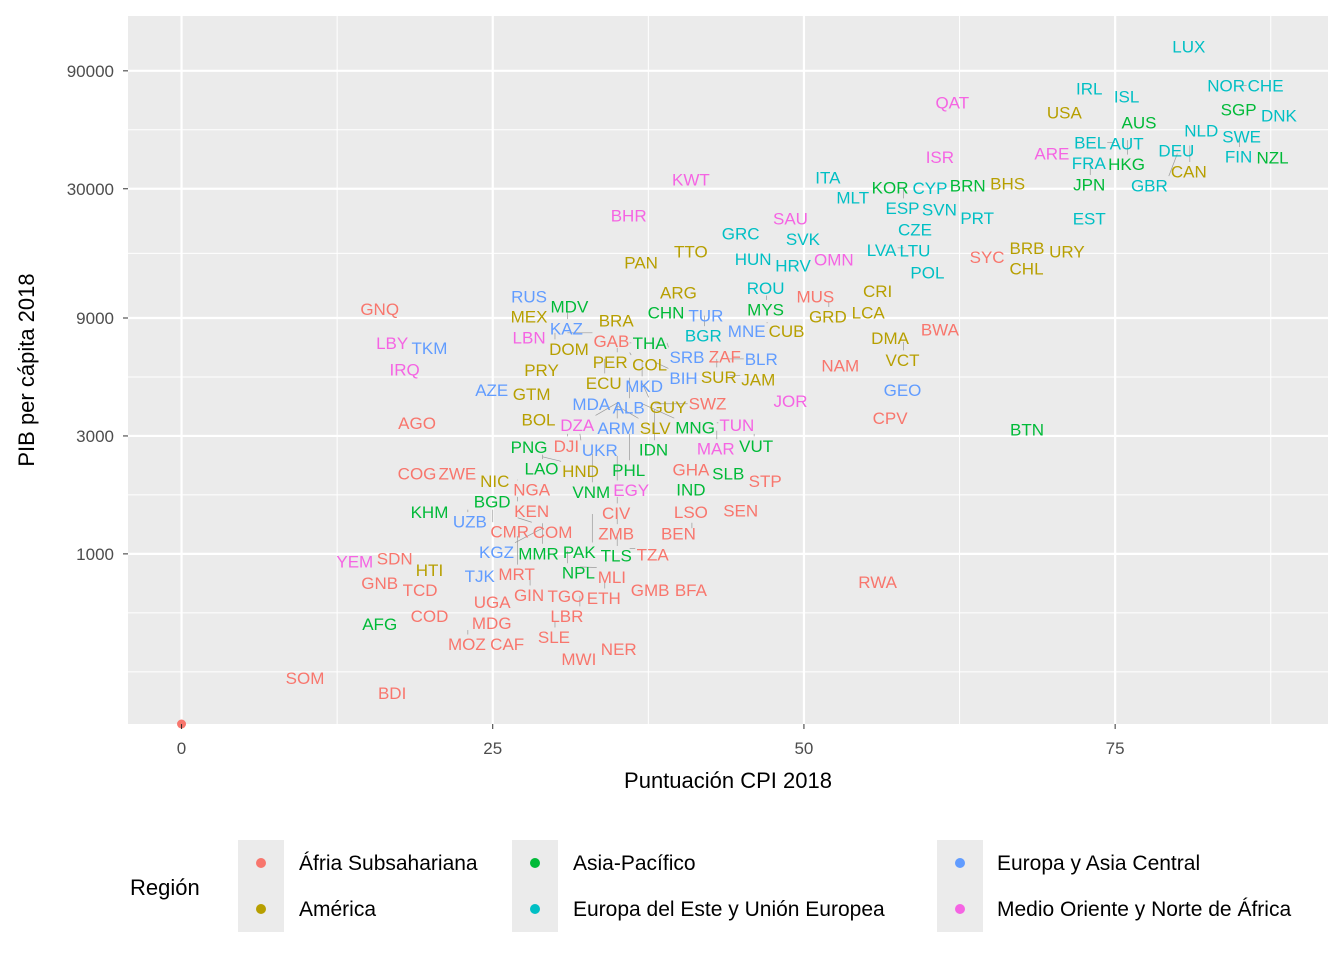 The image size is (1344, 965). Describe the element at coordinates (741, 233) in the screenshot. I see `country-label-grc: GRC` at that location.